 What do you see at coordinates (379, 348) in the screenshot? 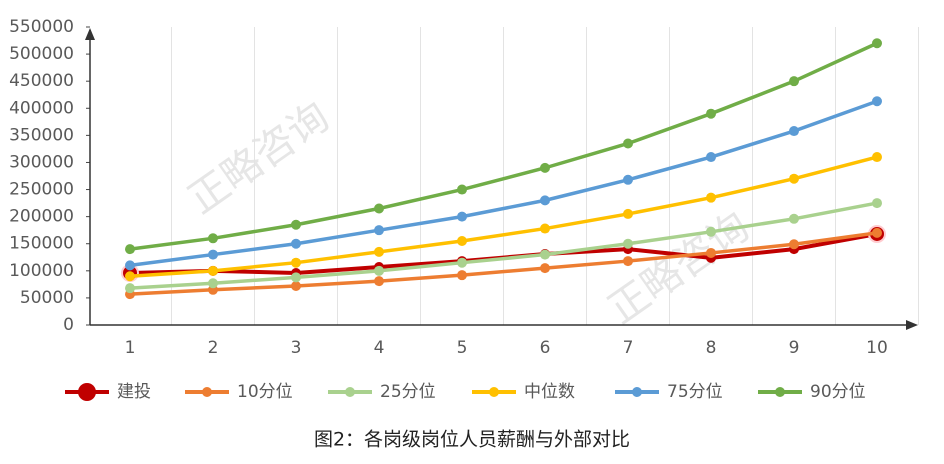
I see `x-tick-label: 4` at bounding box center [379, 348].